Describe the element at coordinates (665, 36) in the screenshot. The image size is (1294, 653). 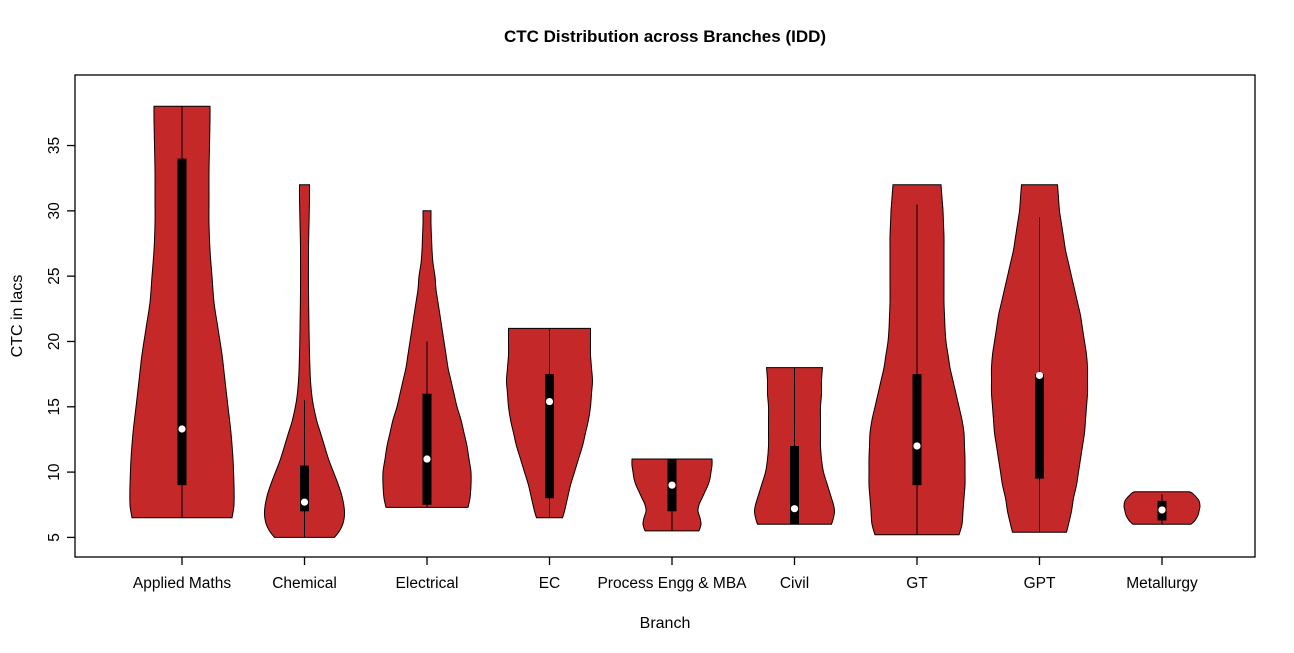
I see `chart-title: CTC Distribution across Branches (IDD)` at that location.